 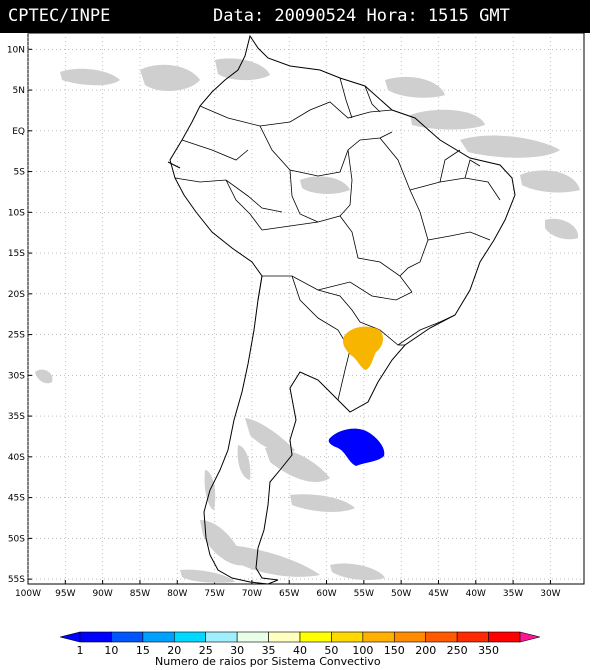 I want to click on lon-label: 35W, so click(x=513, y=594).